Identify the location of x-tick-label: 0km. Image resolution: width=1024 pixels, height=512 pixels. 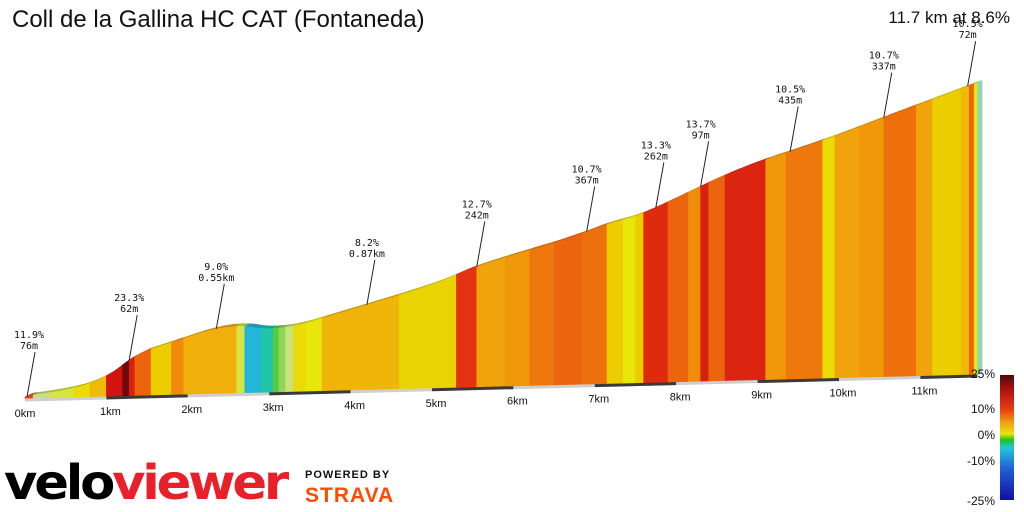
(25, 414).